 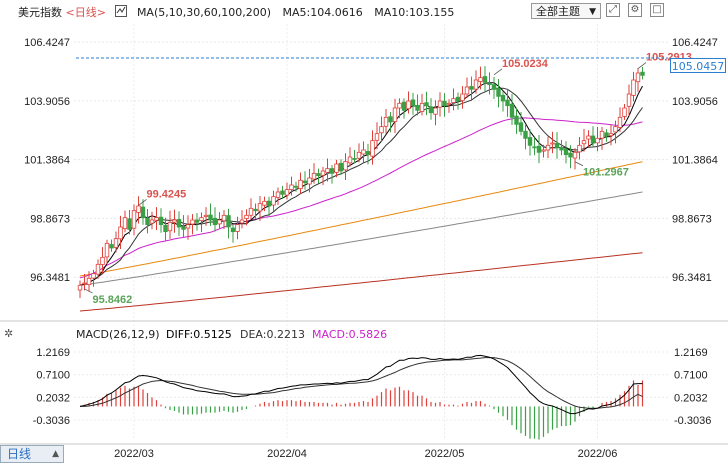 What do you see at coordinates (51, 421) in the screenshot?
I see `macd-tick-label-left: -0.3036` at bounding box center [51, 421].